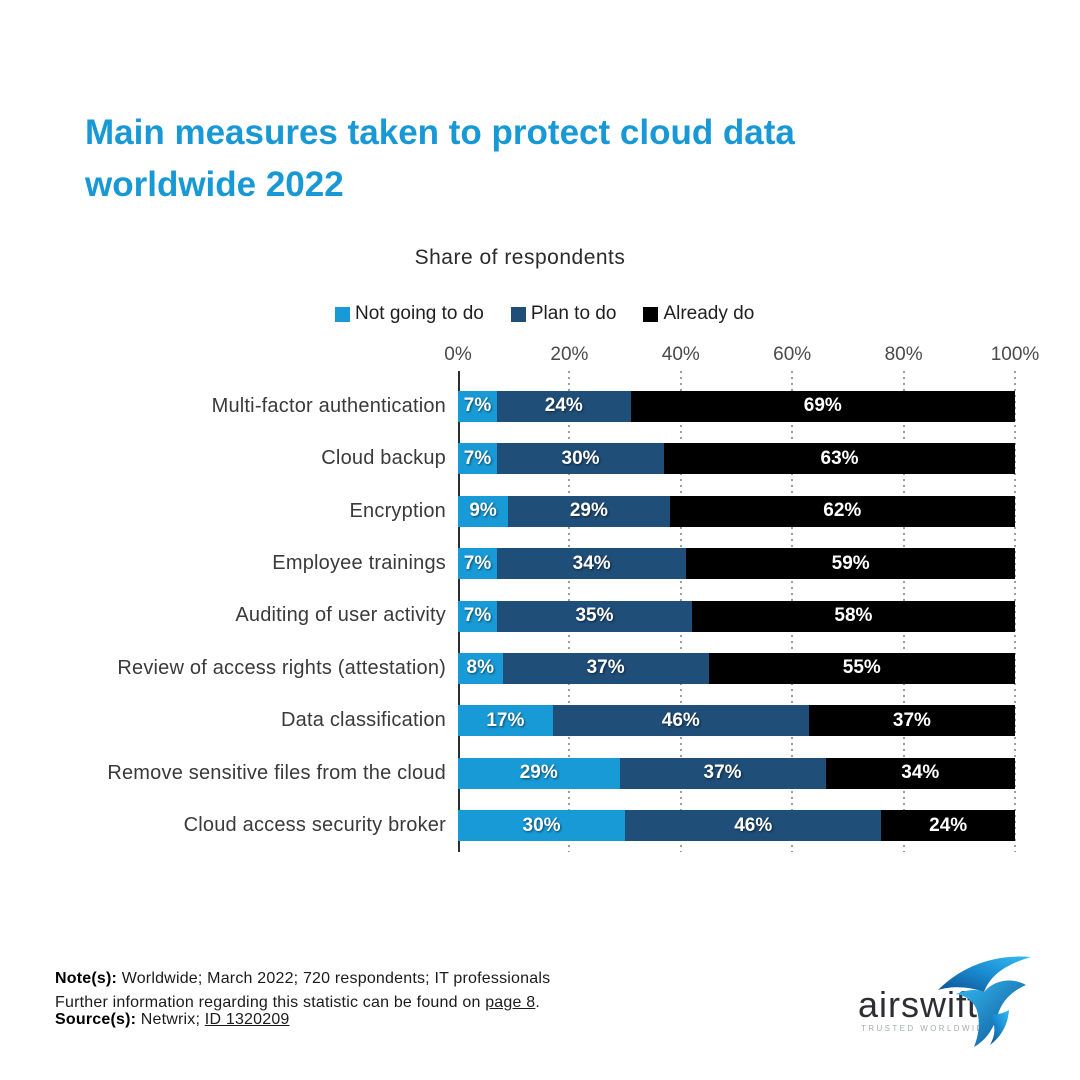 The height and width of the screenshot is (1080, 1080). Describe the element at coordinates (328, 405) in the screenshot. I see `category-label: Multi-factor authentication` at that location.